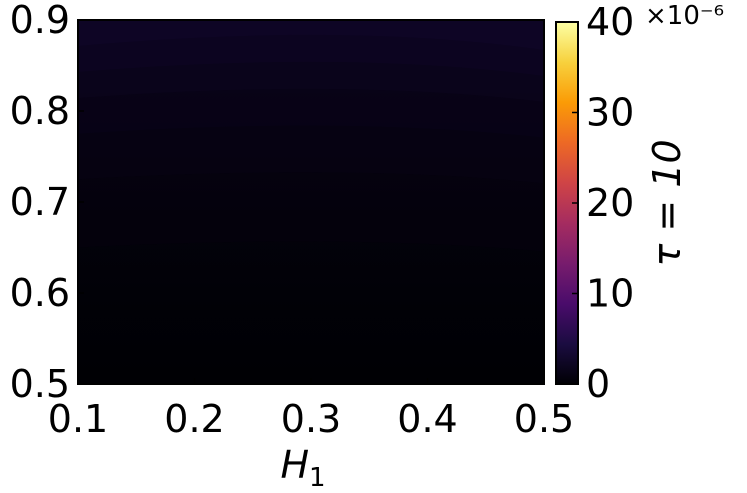 This screenshot has height=493, width=747. I want to click on x-axis-ticks: 0.1 0.2 0.3 0.4 0.5, so click(311, 409).